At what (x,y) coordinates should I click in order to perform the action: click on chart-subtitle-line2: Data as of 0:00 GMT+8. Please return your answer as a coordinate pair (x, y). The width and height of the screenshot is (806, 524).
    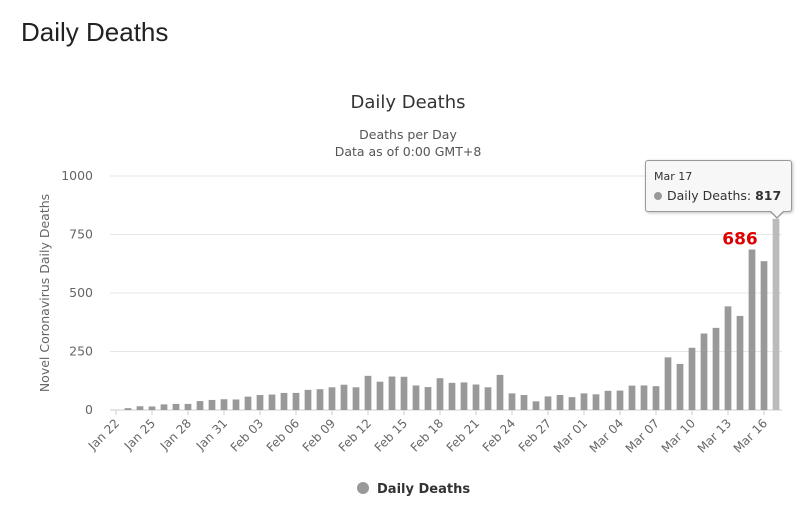
    Looking at the image, I should click on (408, 151).